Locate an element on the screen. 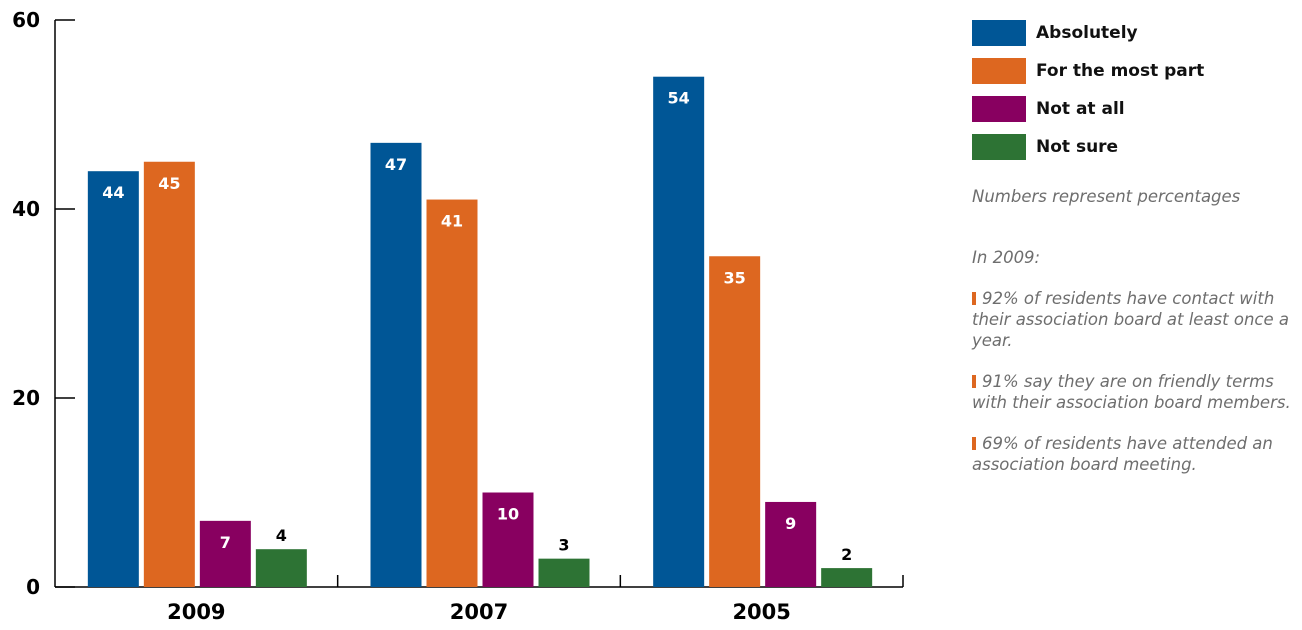 The image size is (1302, 630). legend-item-not-sure: Not sure is located at coordinates (1132, 147).